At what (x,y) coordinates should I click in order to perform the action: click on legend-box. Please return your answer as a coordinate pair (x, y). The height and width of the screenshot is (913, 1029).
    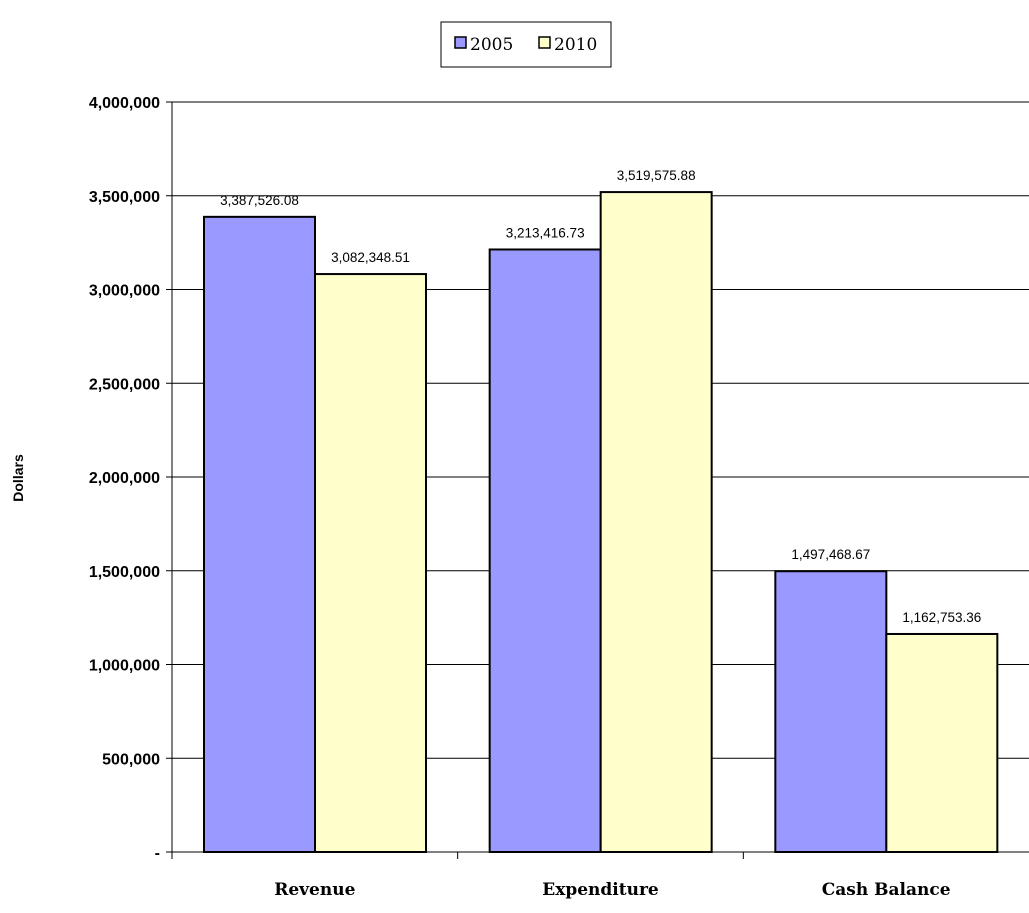
    Looking at the image, I should click on (526, 44).